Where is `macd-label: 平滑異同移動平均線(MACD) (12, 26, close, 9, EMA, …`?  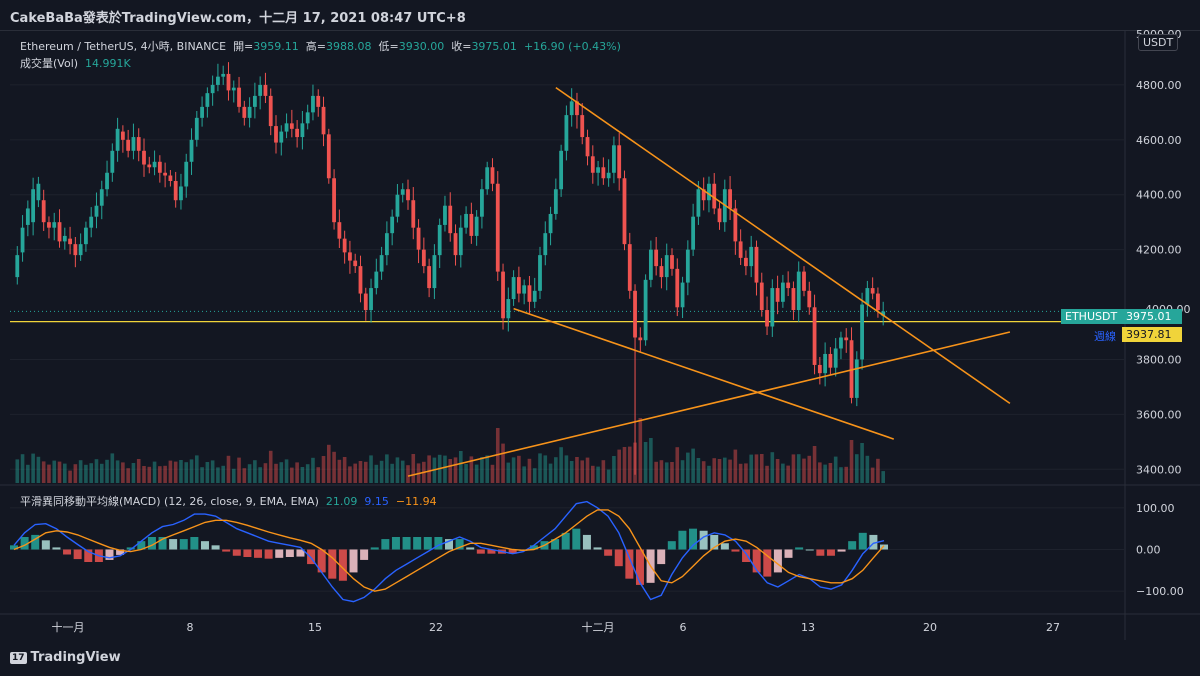
macd-label: 平滑異同移動平均線(MACD) (12, 26, close, 9, EMA, … is located at coordinates (169, 501).